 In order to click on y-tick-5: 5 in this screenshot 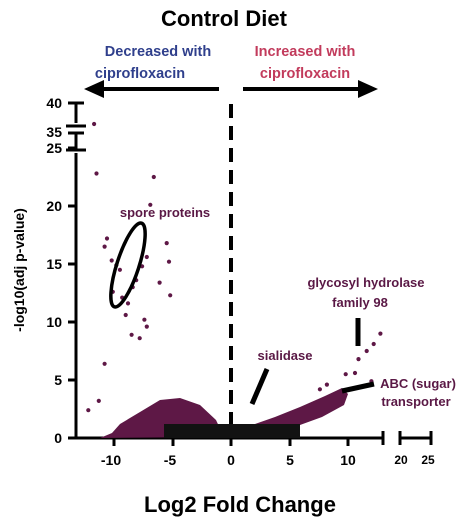, I will do `click(58, 380)`.